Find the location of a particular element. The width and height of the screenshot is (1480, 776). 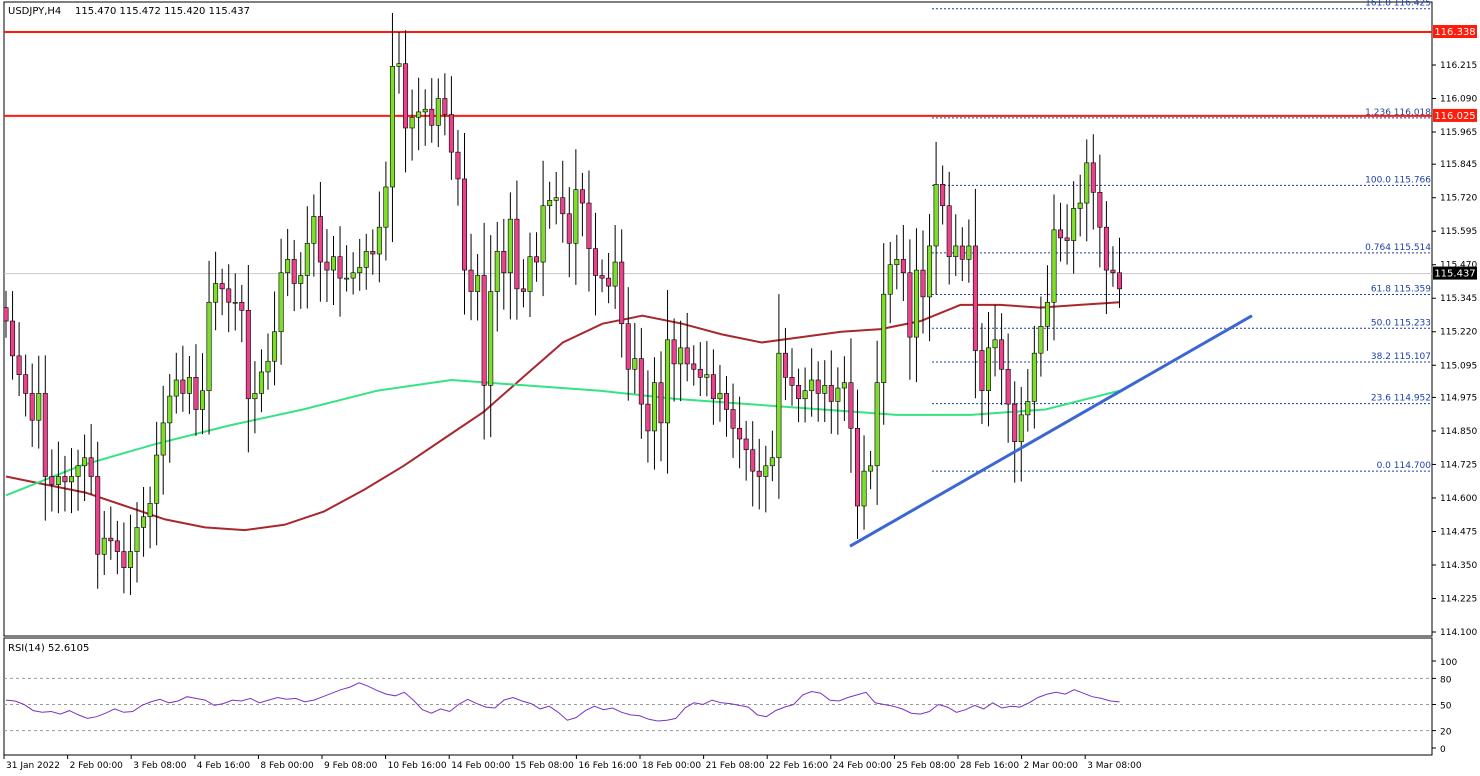

time-tick-label: 14 Feb 00:00 is located at coordinates (480, 766).